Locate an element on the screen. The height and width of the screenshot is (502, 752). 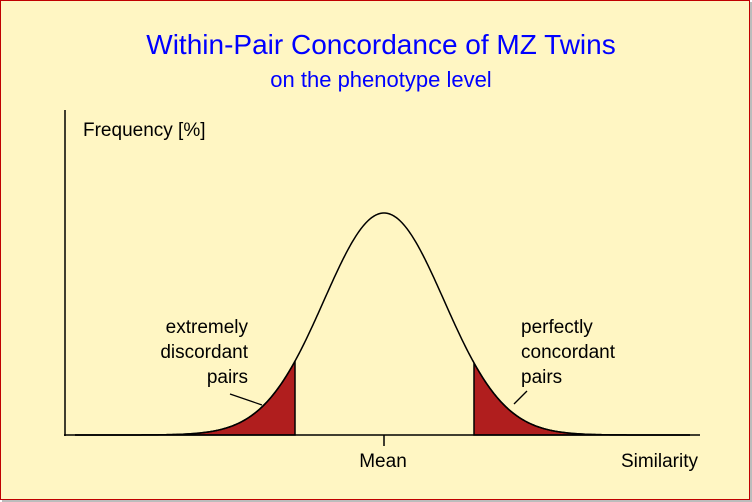
x-axis-label: Similarity is located at coordinates (660, 461).